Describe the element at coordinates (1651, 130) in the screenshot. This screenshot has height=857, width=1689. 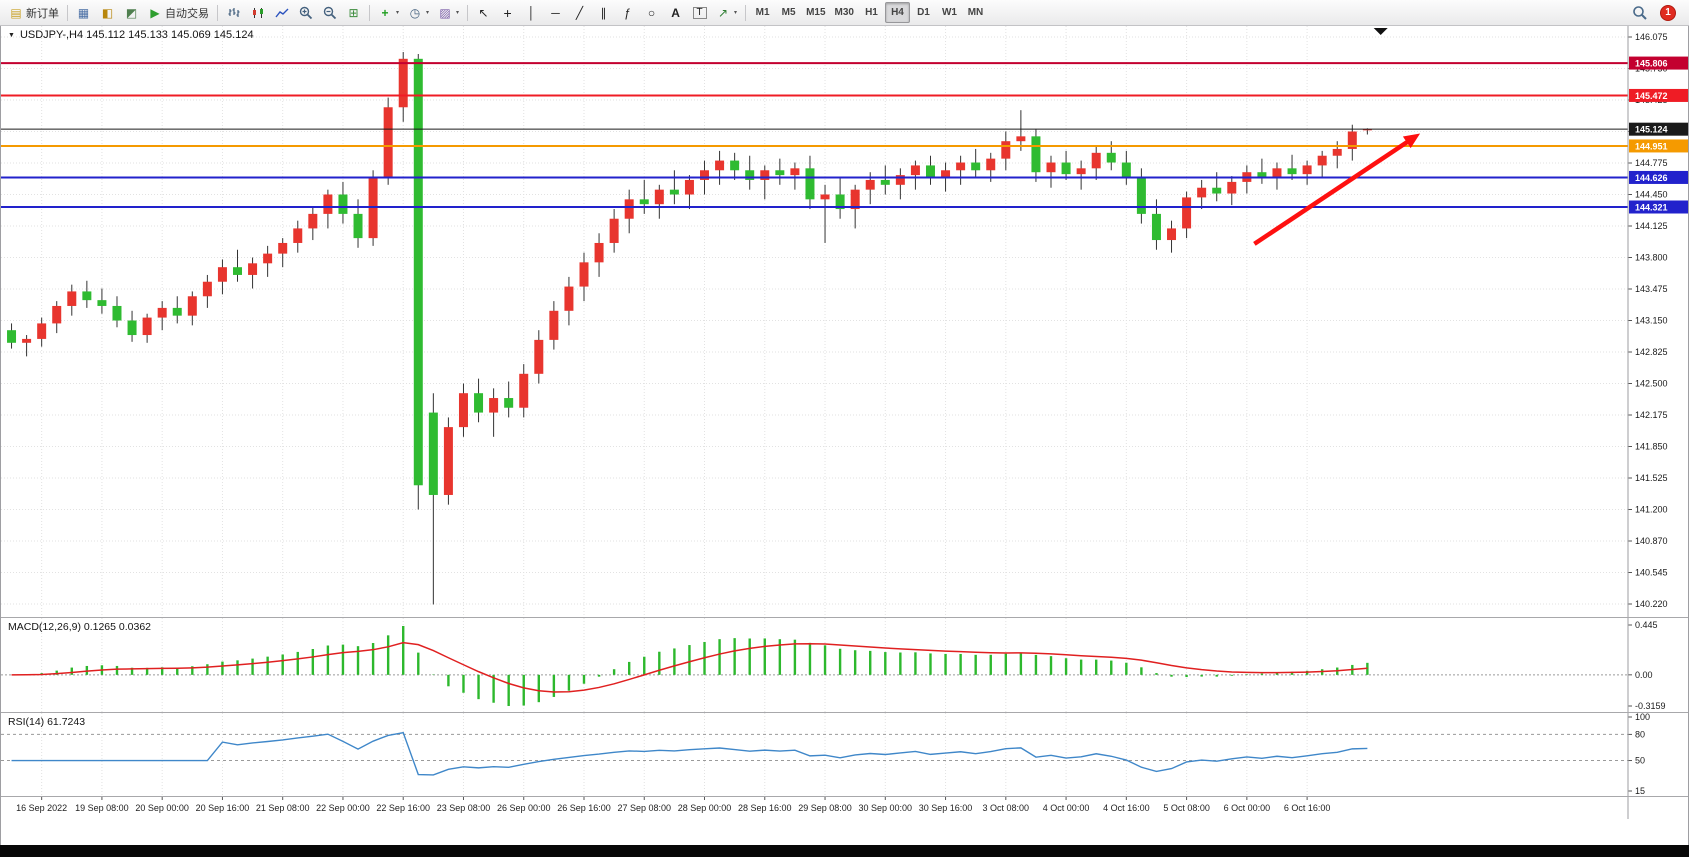
I see `price-badge-label: 145.124` at that location.